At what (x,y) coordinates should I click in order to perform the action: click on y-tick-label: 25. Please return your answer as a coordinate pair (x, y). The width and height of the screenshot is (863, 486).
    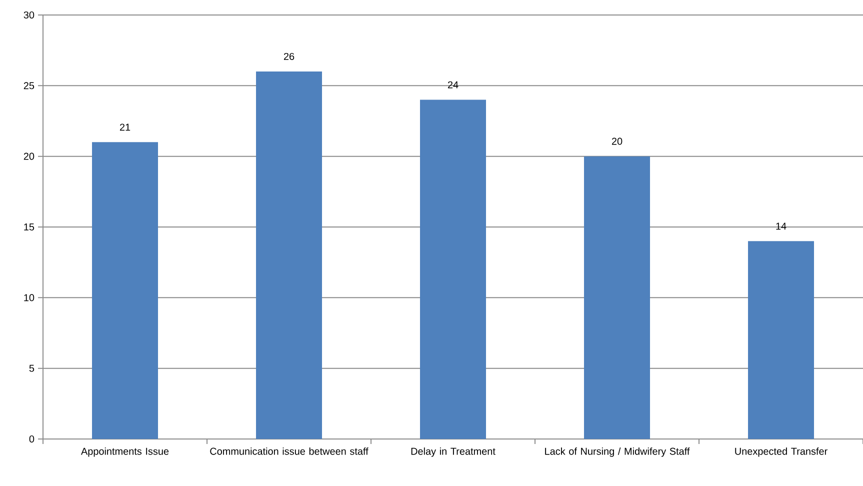
    Looking at the image, I should click on (29, 86).